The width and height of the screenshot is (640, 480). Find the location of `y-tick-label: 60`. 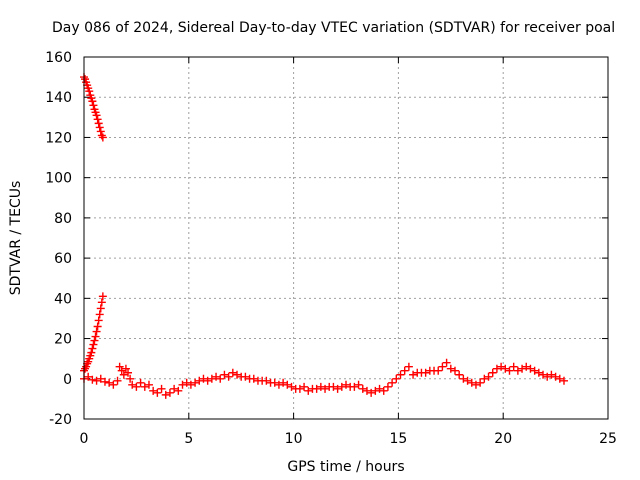

y-tick-label: 60 is located at coordinates (63, 259).